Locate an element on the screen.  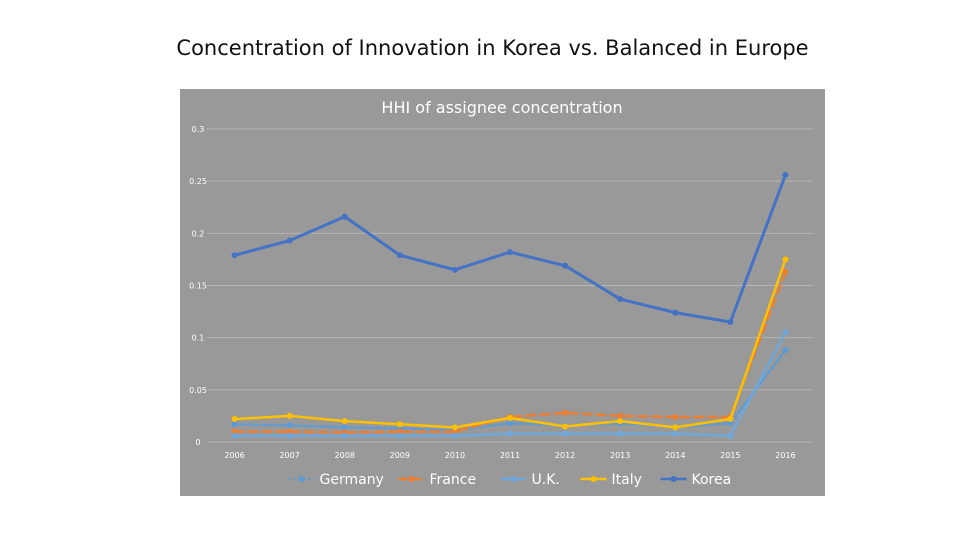
y-tick-label: 0.3 is located at coordinates (198, 129).